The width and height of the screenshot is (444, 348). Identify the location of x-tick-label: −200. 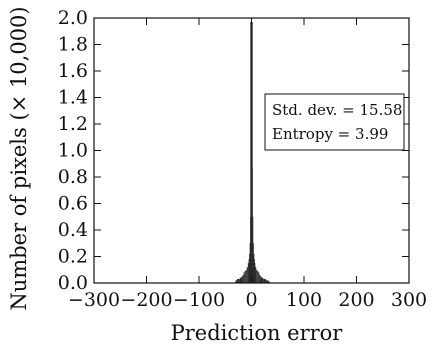
(146, 300).